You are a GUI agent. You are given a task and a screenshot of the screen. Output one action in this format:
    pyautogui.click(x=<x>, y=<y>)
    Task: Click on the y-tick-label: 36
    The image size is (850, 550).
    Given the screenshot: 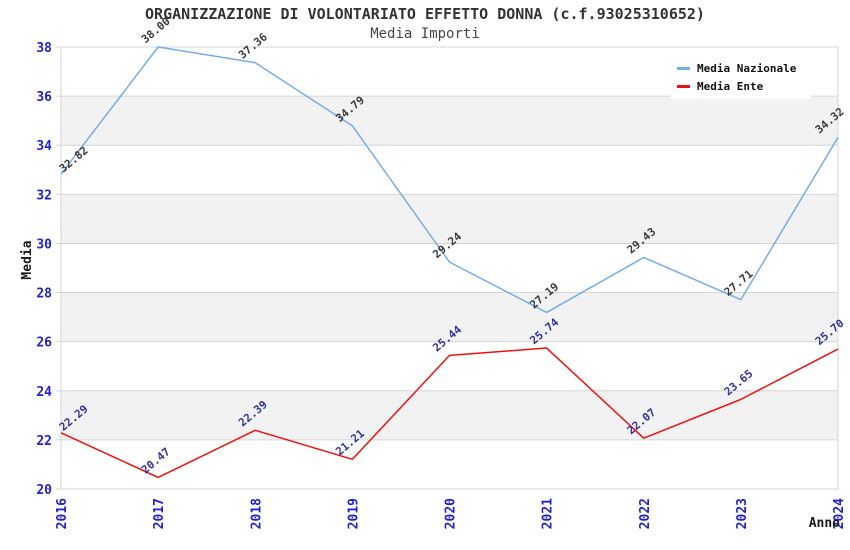 What is the action you would take?
    pyautogui.click(x=44, y=97)
    